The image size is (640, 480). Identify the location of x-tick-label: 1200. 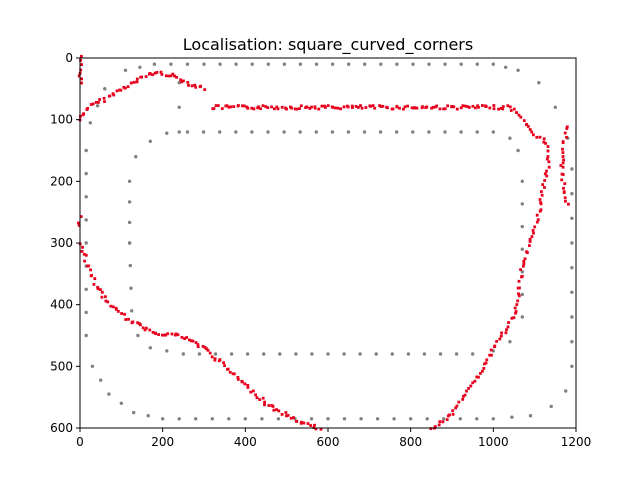
(576, 442).